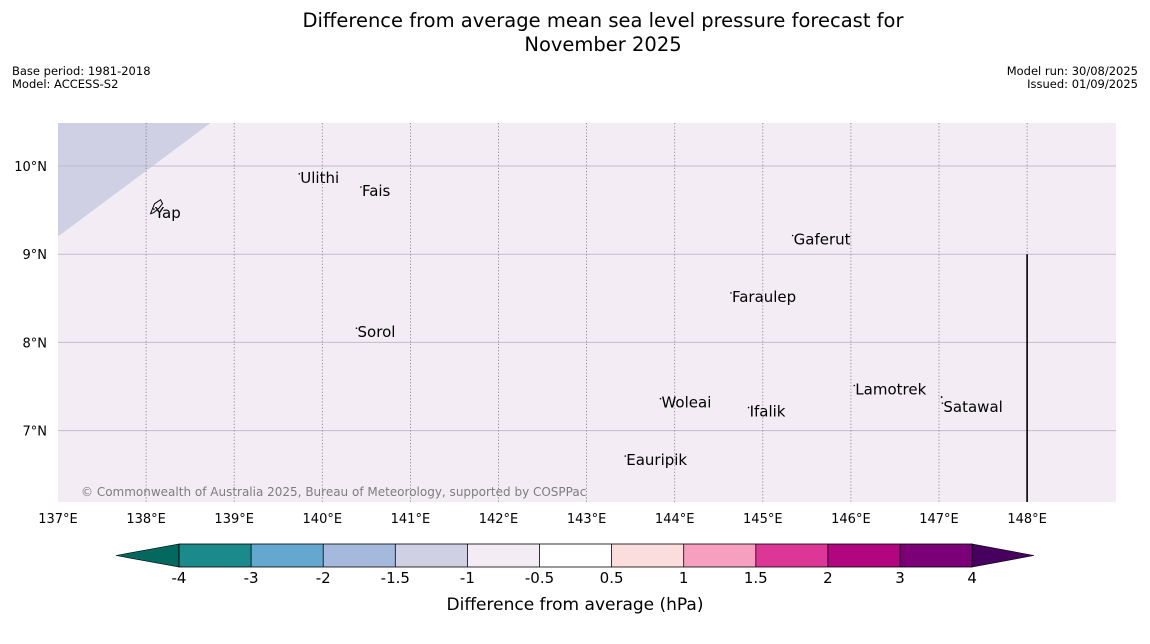  I want to click on island-label: Gaferut, so click(822, 240).